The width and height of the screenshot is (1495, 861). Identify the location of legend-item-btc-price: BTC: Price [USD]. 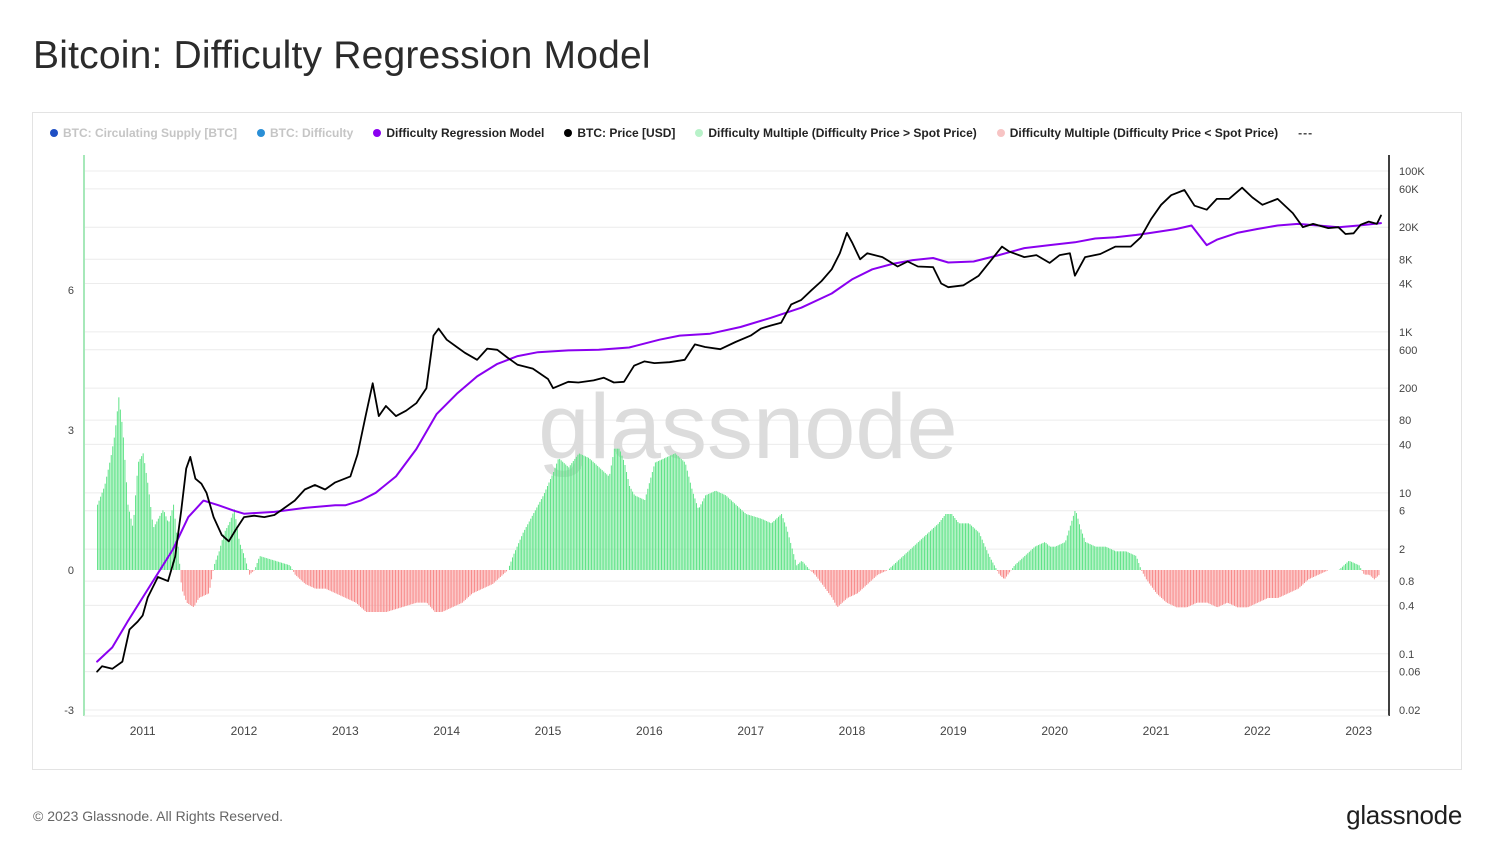
(619, 133).